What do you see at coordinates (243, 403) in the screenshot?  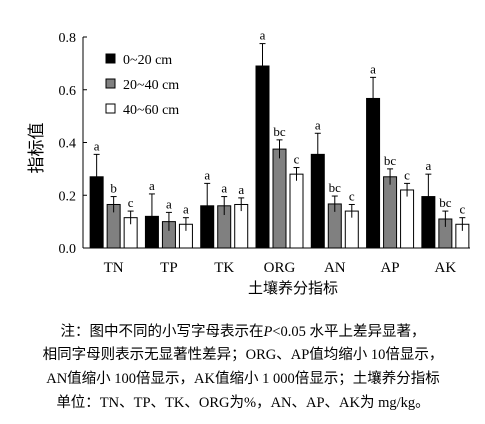 I see `figure-note-line-4: 单位：TN、TP、TK、ORG为%，AN、AP、AK为 mg/kg。` at bounding box center [243, 403].